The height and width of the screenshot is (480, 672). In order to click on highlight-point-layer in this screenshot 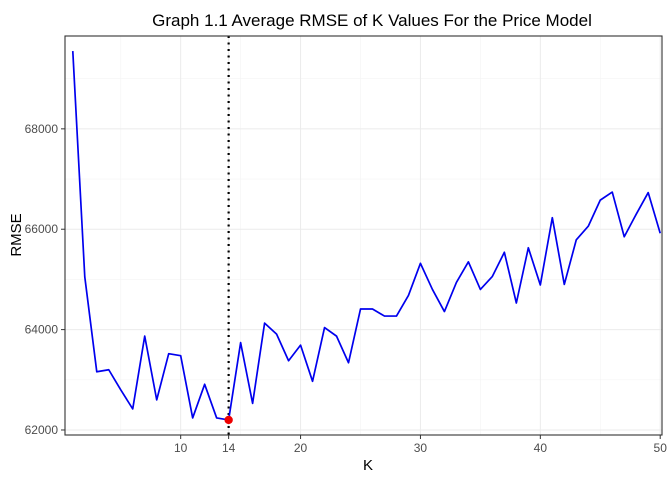, I will do `click(228, 420)`.